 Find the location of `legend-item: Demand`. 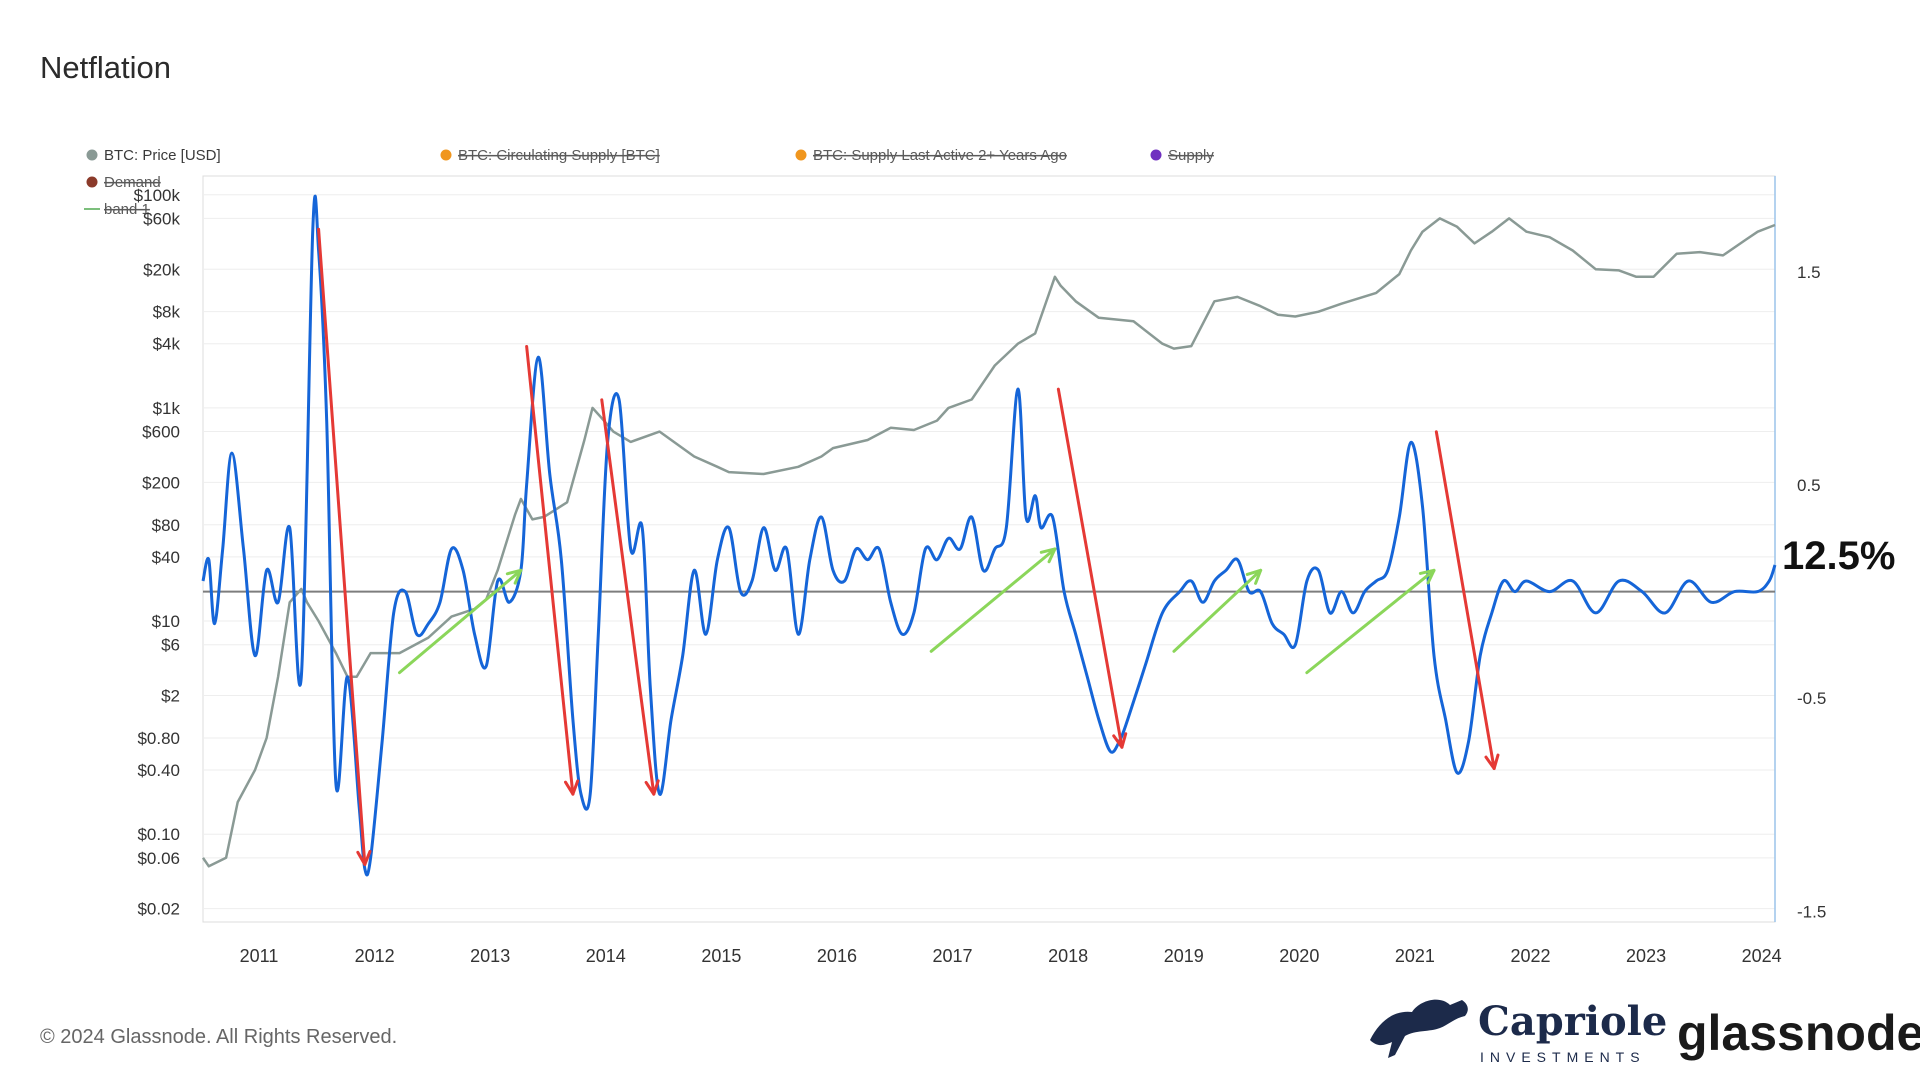

legend-item: Demand is located at coordinates (123, 182).